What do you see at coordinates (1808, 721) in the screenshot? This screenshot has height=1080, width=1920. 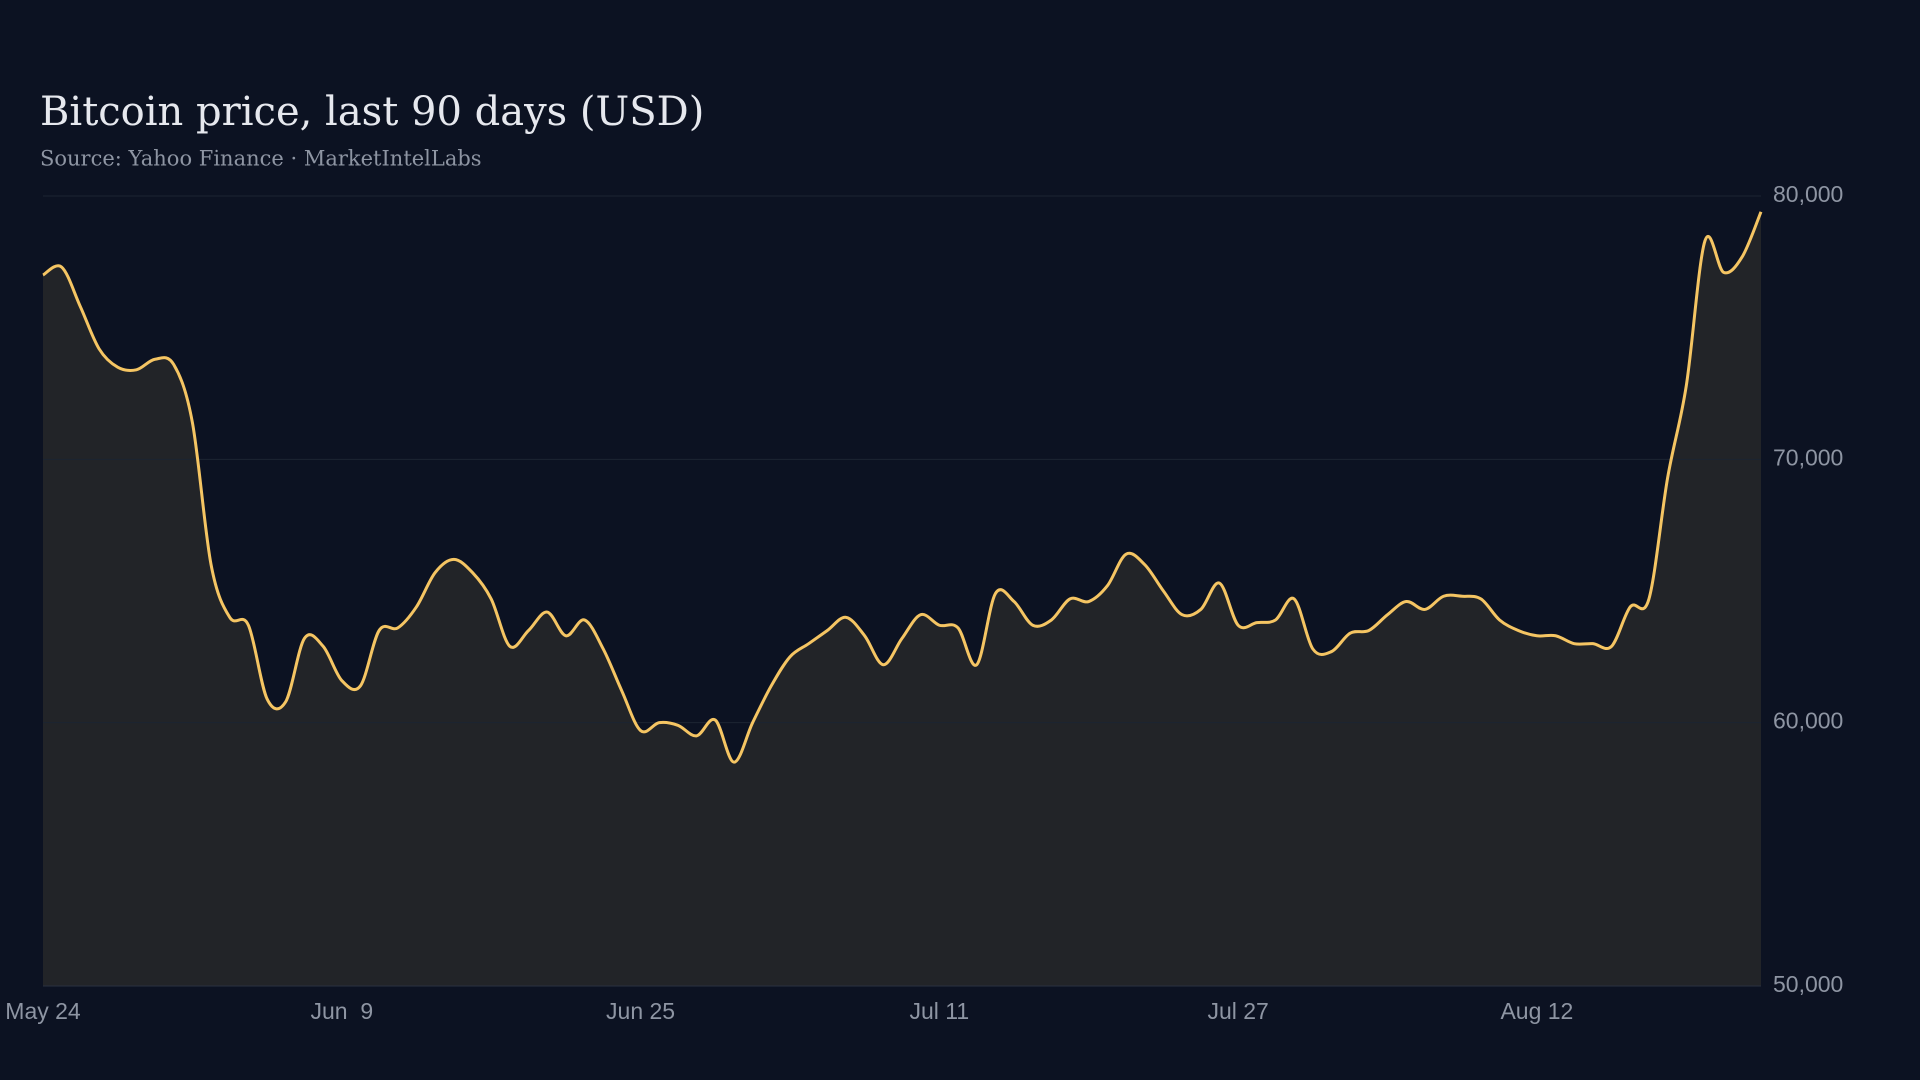 I see `y-tick-label: 60,000` at bounding box center [1808, 721].